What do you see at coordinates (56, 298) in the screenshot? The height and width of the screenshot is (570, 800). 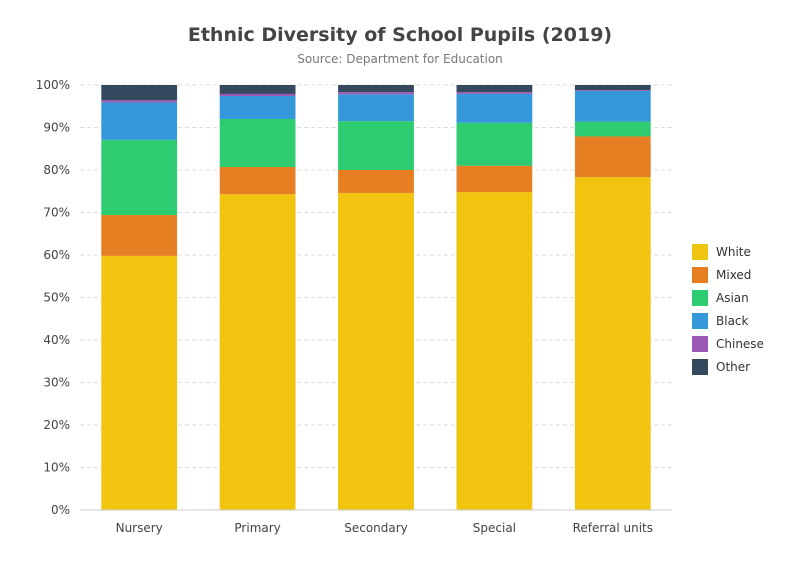 I see `y-tick-label: 50%` at bounding box center [56, 298].